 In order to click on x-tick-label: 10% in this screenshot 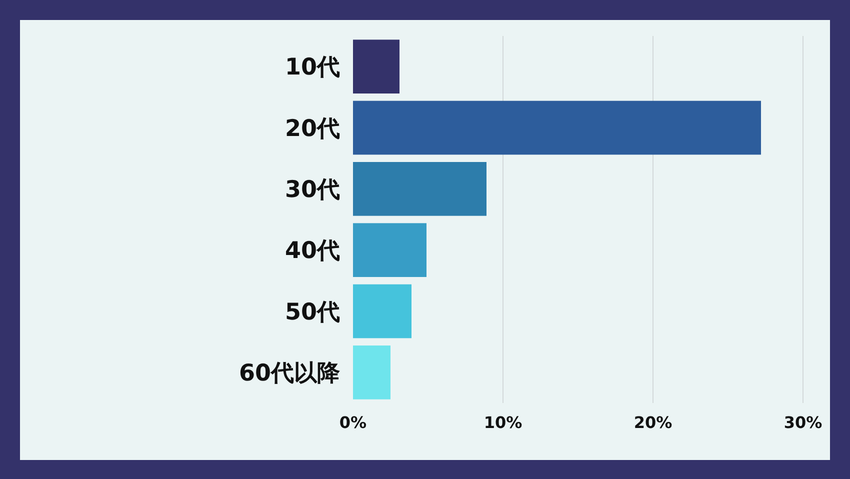, I will do `click(503, 422)`.